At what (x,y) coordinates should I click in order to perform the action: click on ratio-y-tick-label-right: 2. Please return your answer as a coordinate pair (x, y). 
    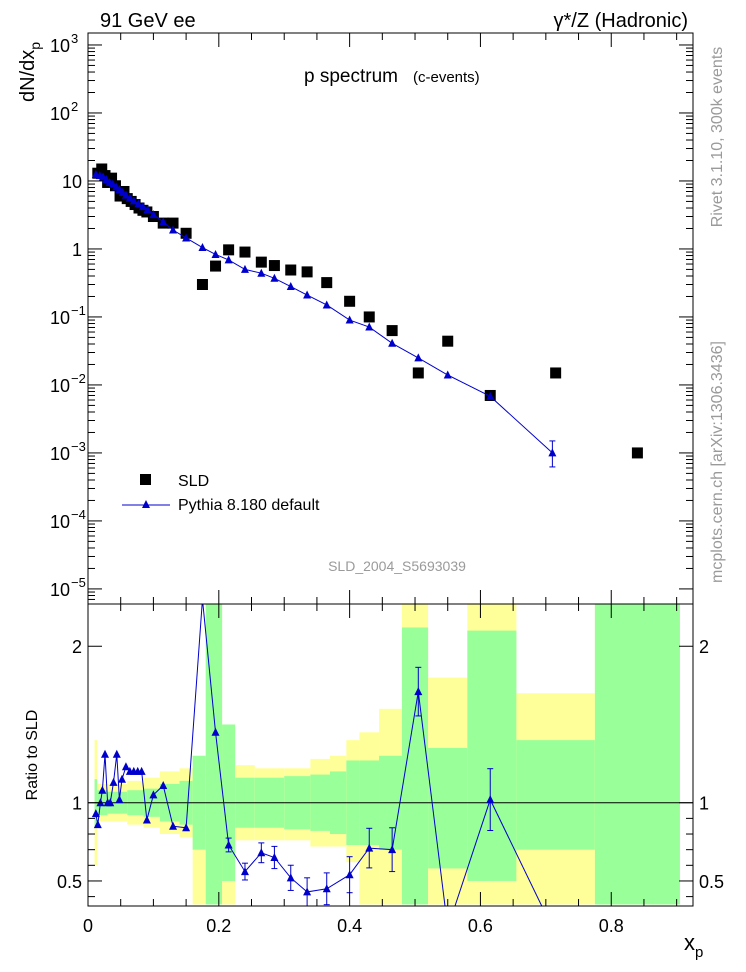
    Looking at the image, I should click on (704, 647).